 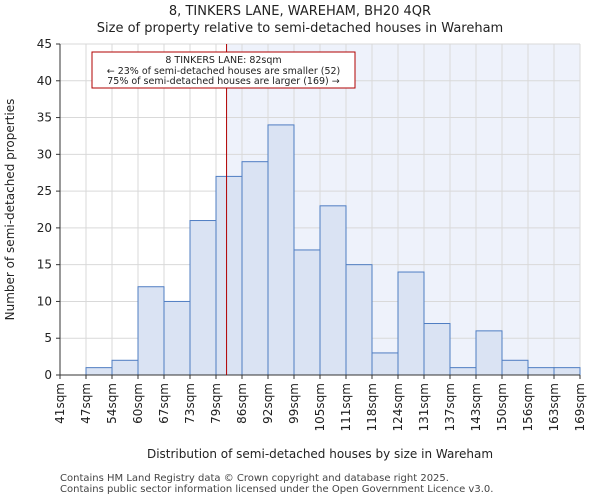 I want to click on y-tick-label: 0, so click(x=48, y=375).